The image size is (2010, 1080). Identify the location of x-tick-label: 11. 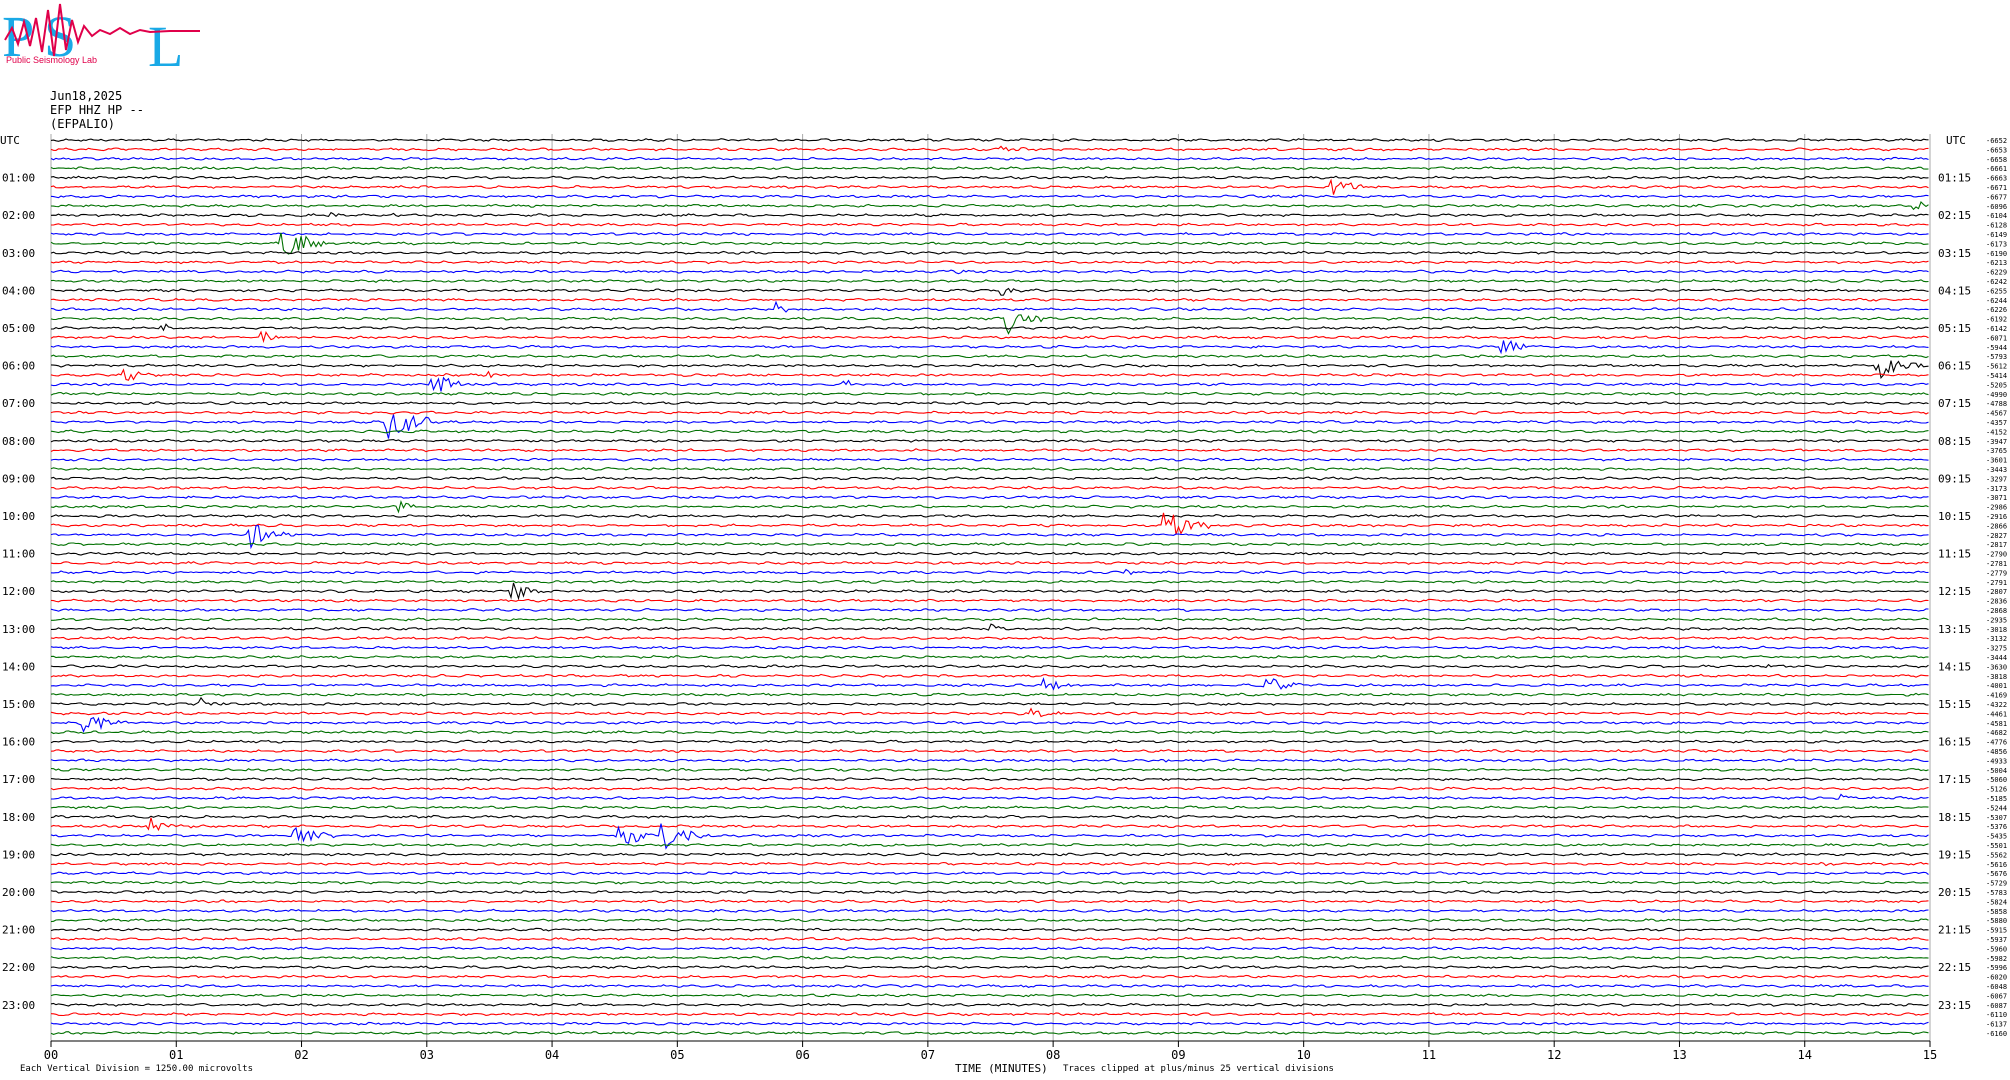
(1429, 1055).